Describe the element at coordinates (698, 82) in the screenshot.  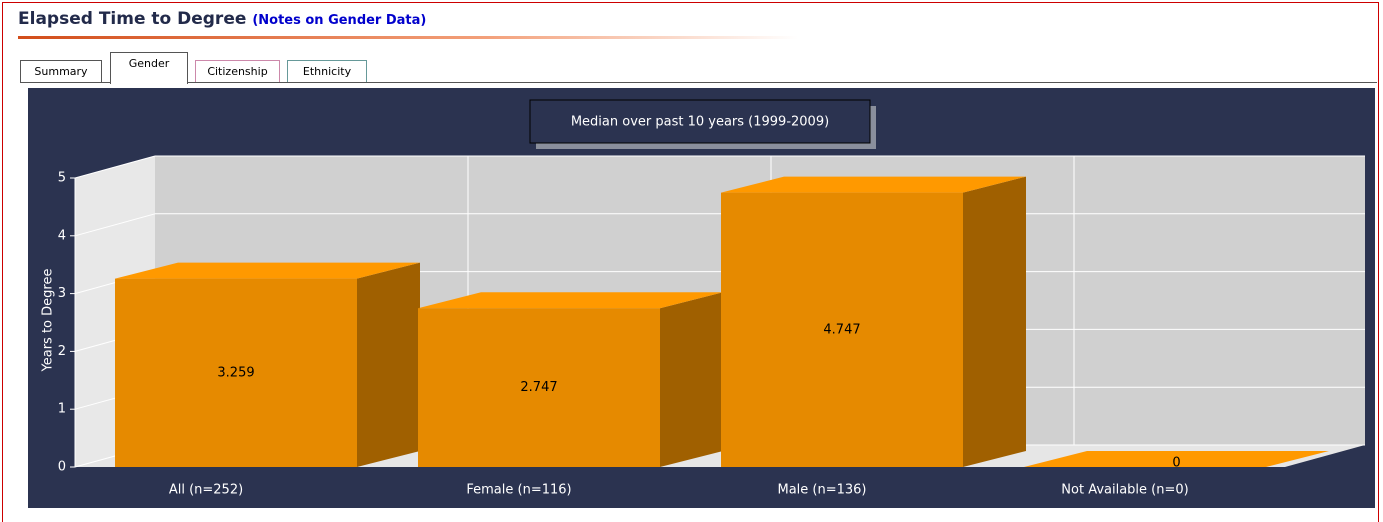
I see `tab-line` at that location.